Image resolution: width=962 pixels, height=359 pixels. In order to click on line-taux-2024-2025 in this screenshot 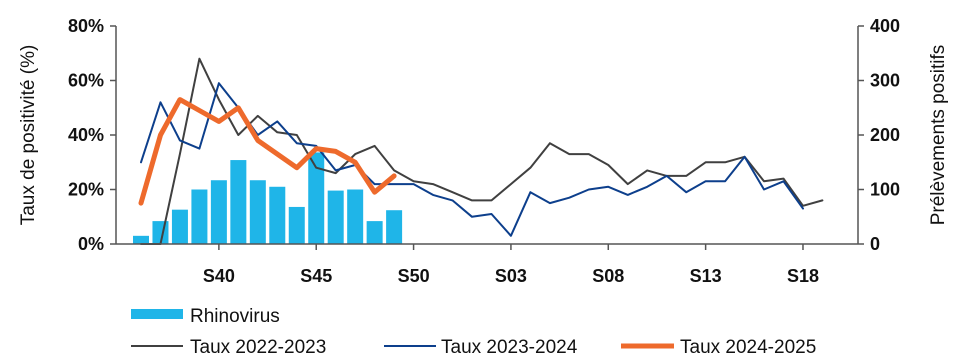, I will do `click(267, 151)`.